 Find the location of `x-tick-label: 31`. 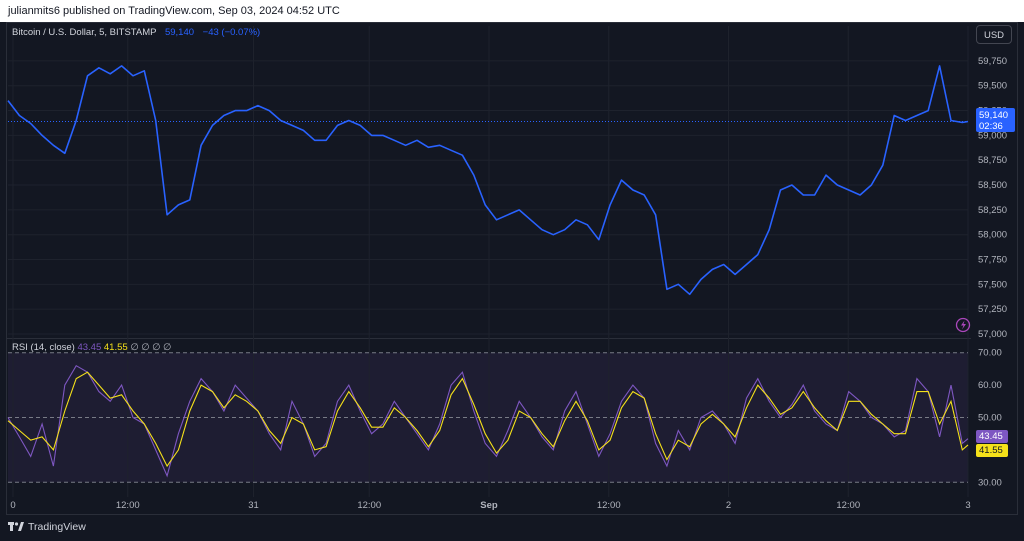

x-tick-label: 31 is located at coordinates (253, 505).